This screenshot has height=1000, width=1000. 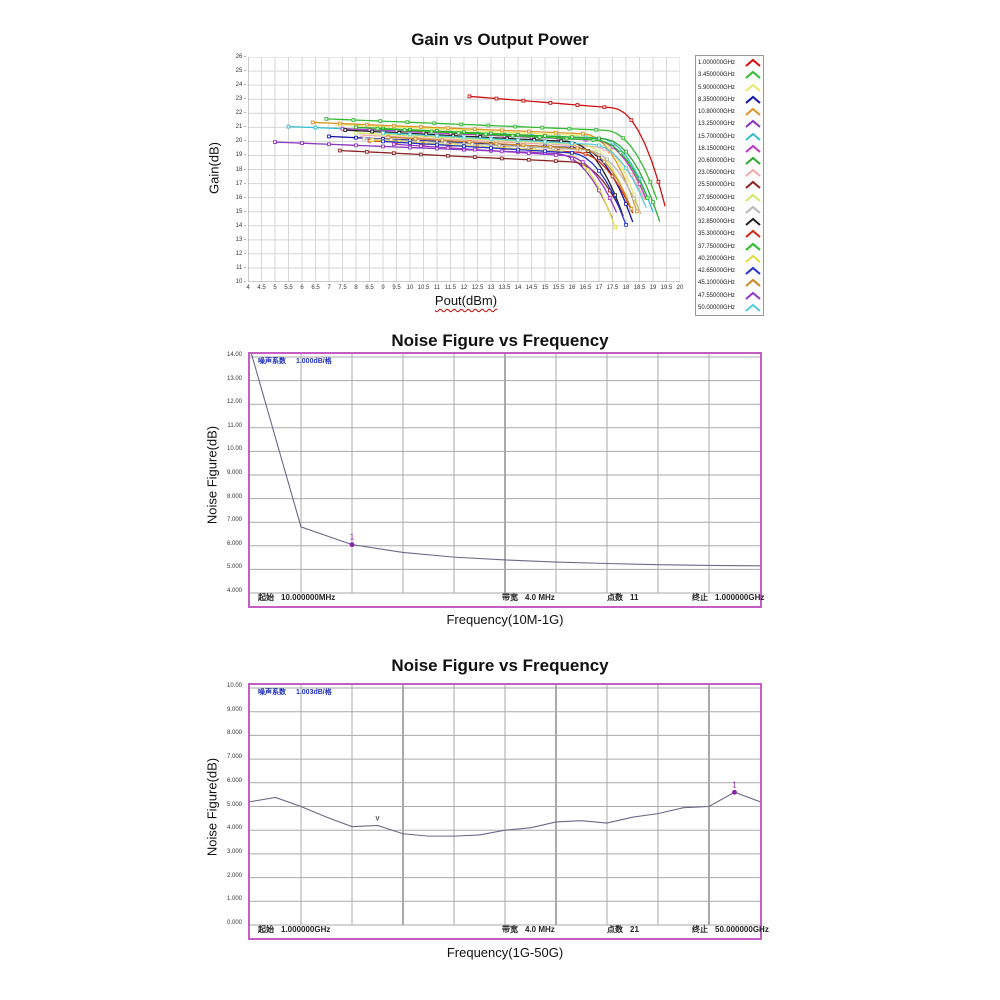 What do you see at coordinates (717, 307) in the screenshot?
I see `legend-label: 50.00000GHz` at bounding box center [717, 307].